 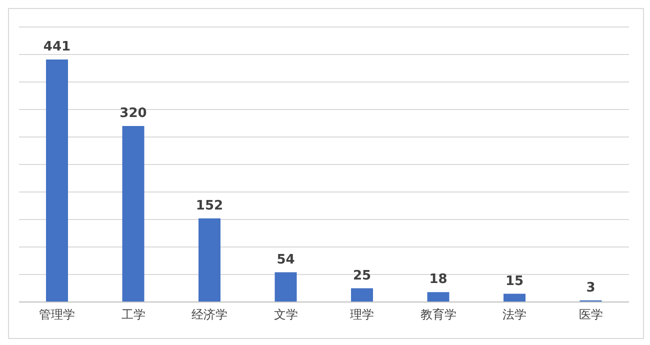 What do you see at coordinates (362, 276) in the screenshot?
I see `data-label: 25` at bounding box center [362, 276].